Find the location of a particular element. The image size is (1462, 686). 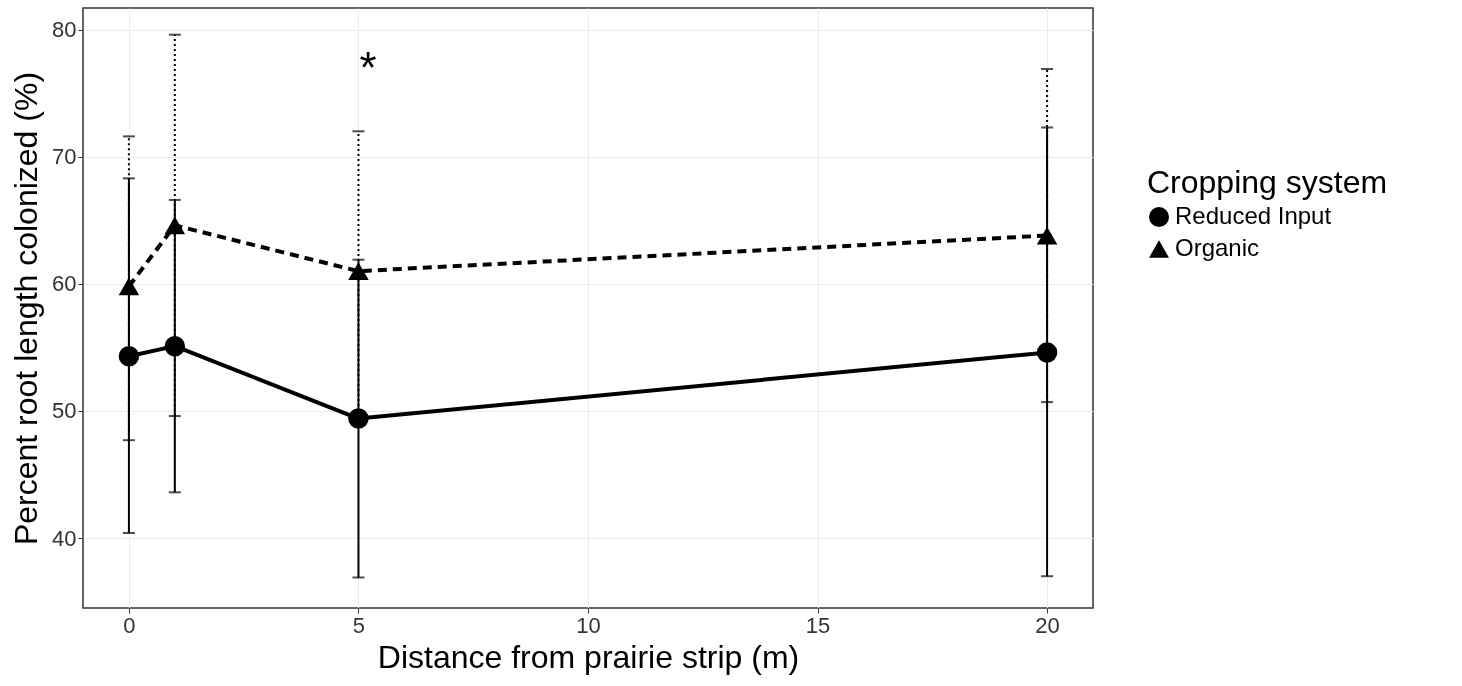

y-axis-title: Percent root length colonized (%) is located at coordinates (26, 308).